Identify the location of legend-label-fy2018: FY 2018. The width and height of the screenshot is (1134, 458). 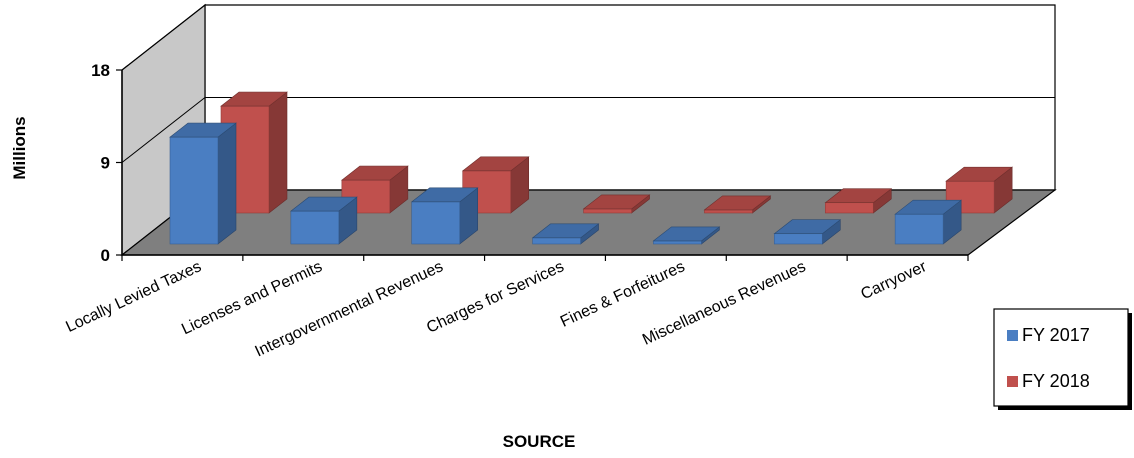
(1056, 381).